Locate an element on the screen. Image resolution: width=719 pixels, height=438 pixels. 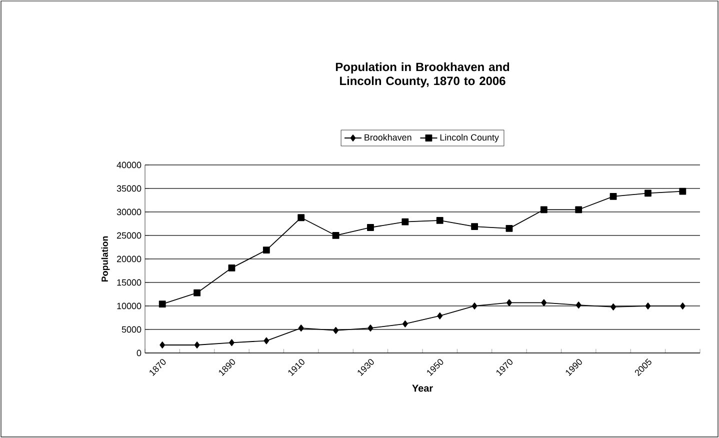
y-tick-label: 25000 is located at coordinates (129, 235).